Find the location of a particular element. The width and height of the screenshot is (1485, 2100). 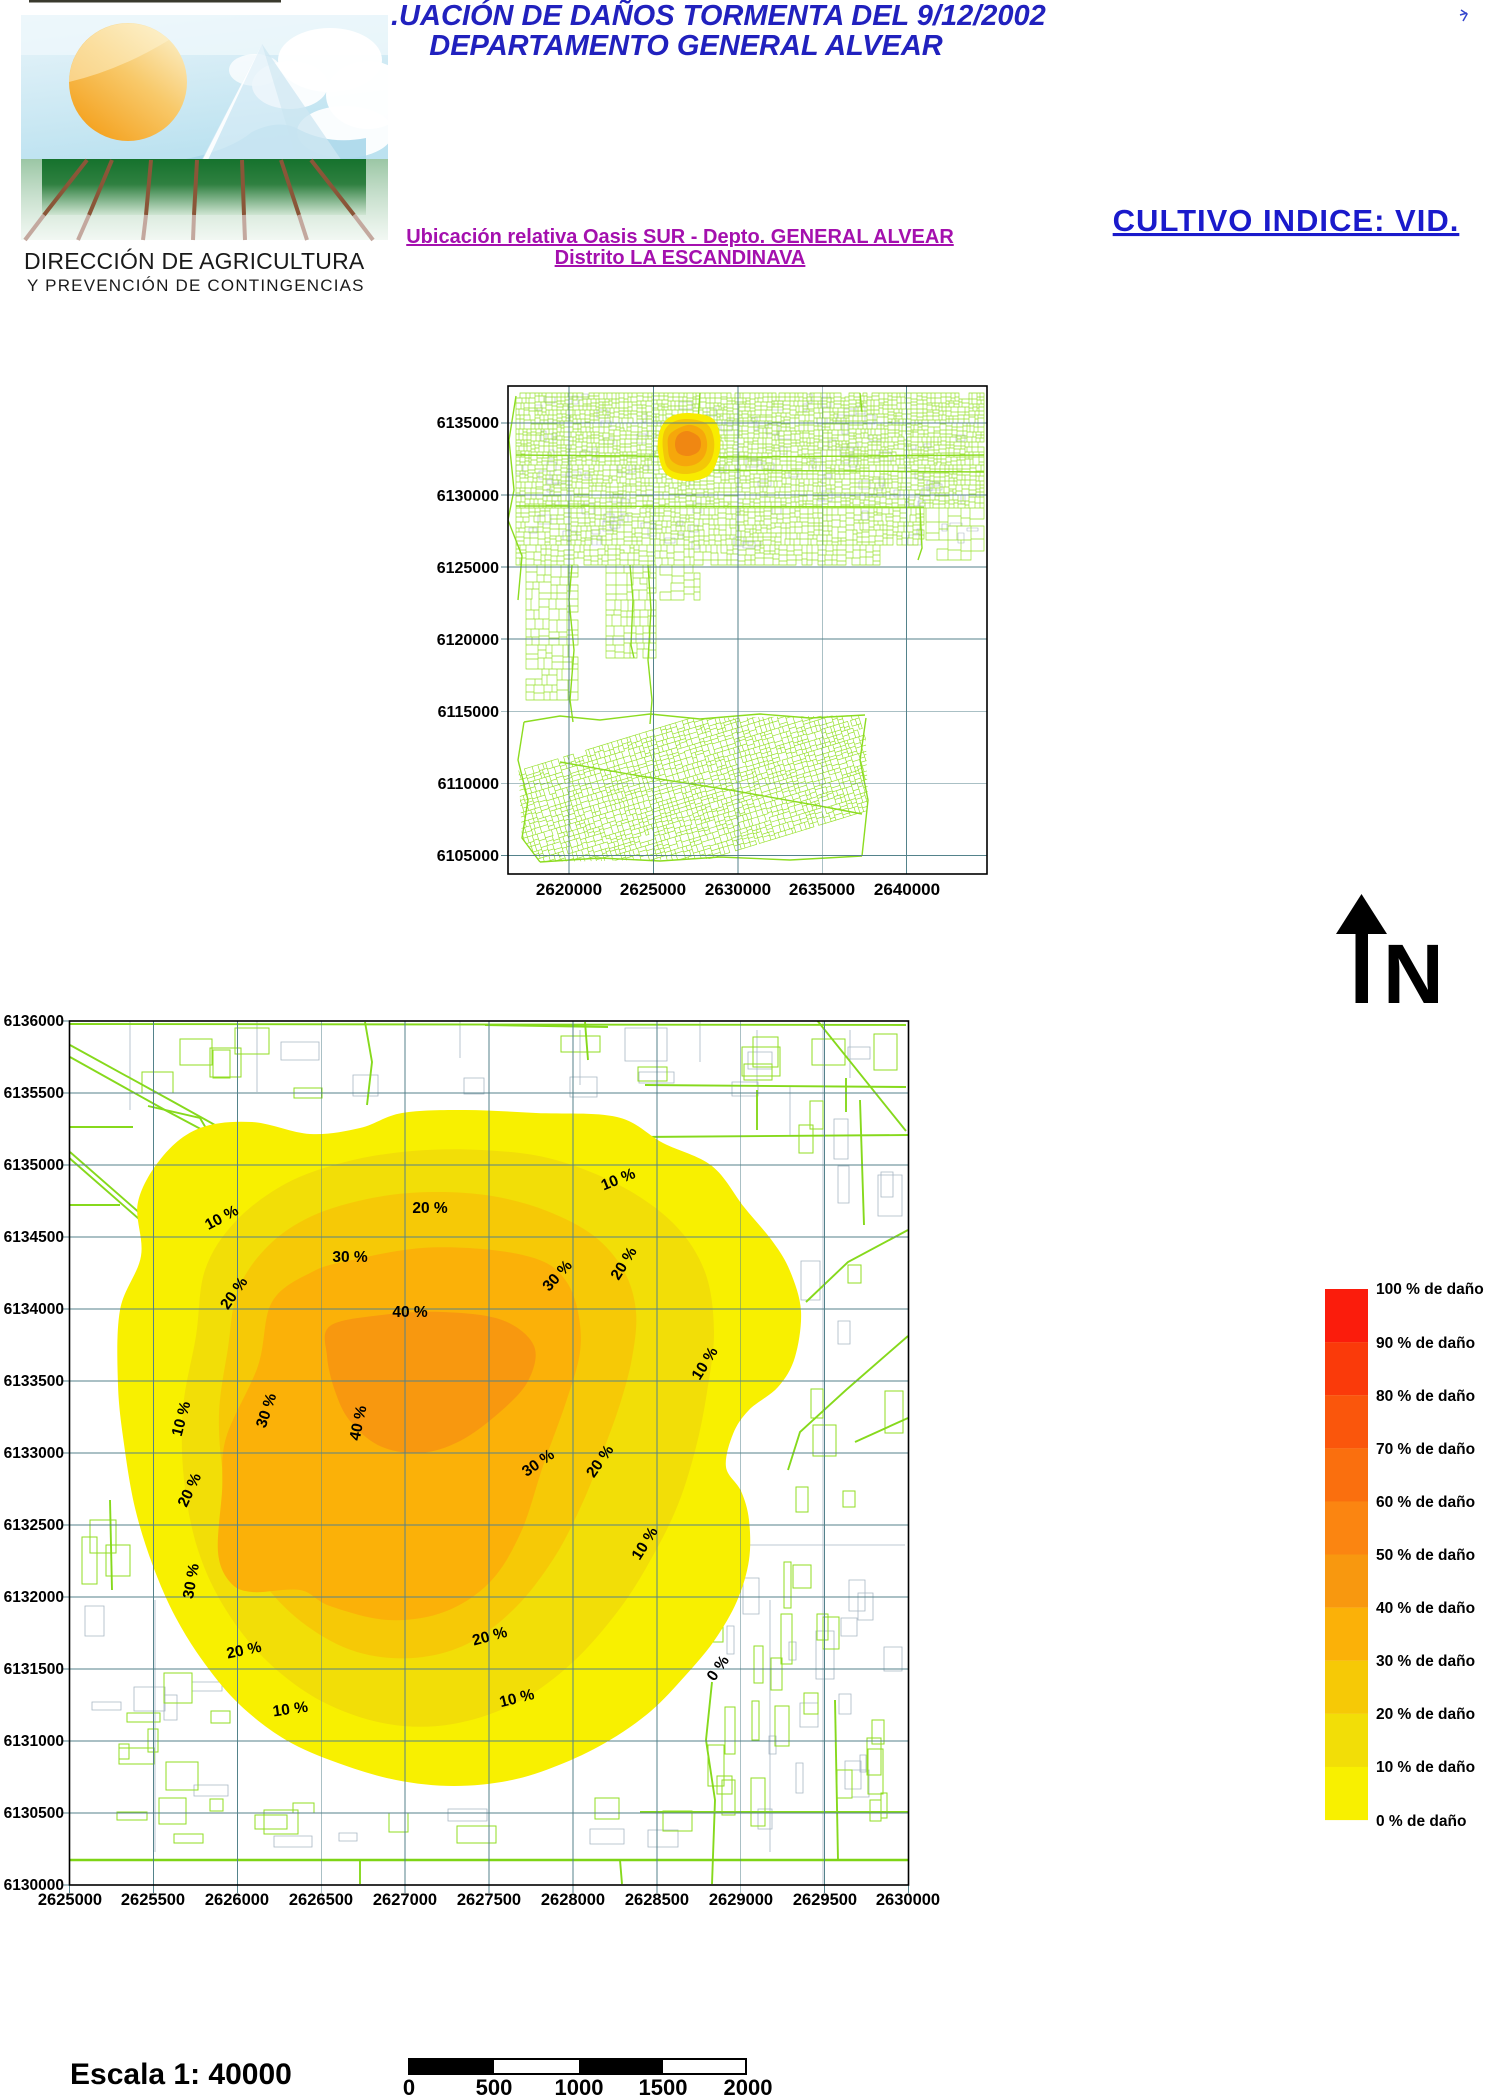

svg-text: 6110000 is located at coordinates (469, 784).